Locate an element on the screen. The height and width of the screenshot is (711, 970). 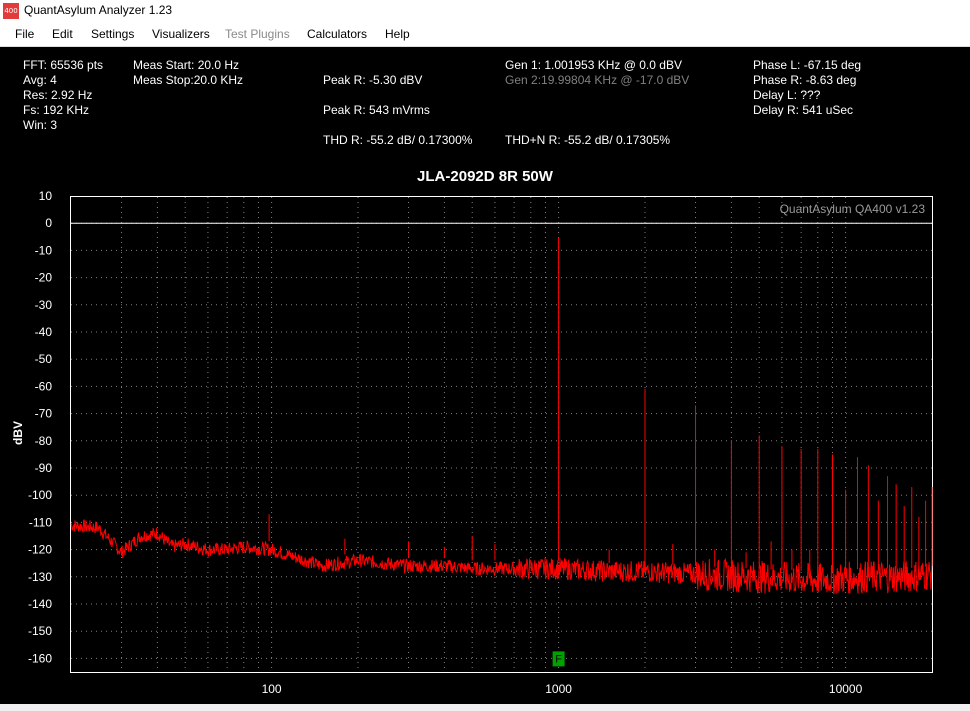
y-tick-label: -90 is located at coordinates (44, 468).